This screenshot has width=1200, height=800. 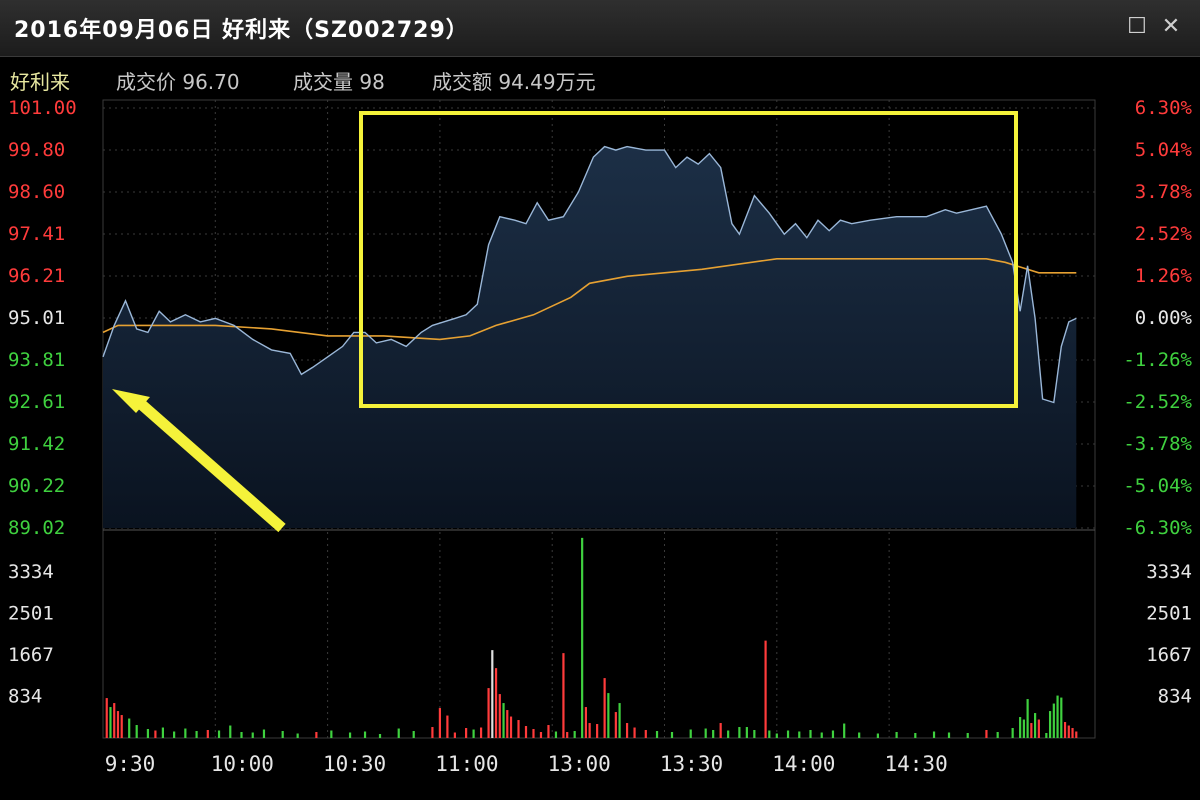 I want to click on volume-tick-label-left: 3334, so click(x=31, y=572).